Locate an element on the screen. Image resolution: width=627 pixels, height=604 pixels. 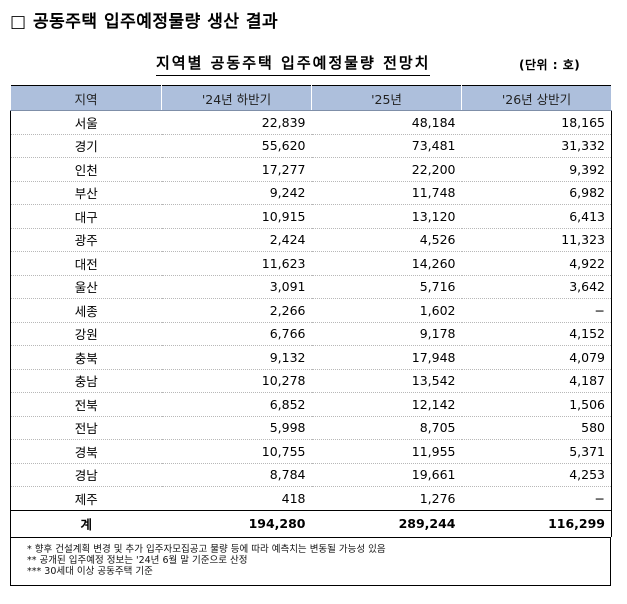
table-row: 충남 10,278 13,542 4,187 is located at coordinates (311, 381).